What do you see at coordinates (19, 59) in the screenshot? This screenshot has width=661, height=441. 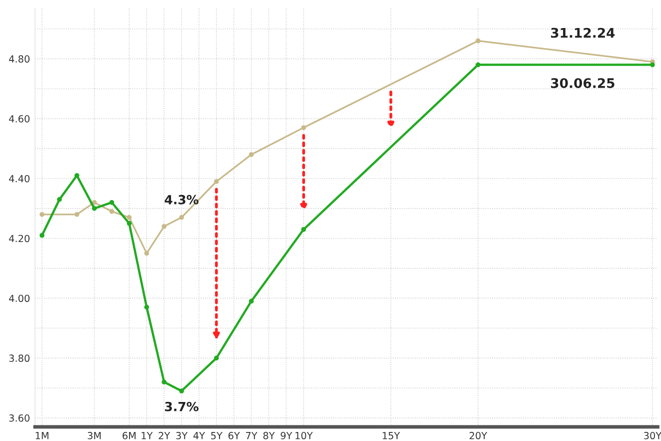 I see `y-tick-label: 4.80` at bounding box center [19, 59].